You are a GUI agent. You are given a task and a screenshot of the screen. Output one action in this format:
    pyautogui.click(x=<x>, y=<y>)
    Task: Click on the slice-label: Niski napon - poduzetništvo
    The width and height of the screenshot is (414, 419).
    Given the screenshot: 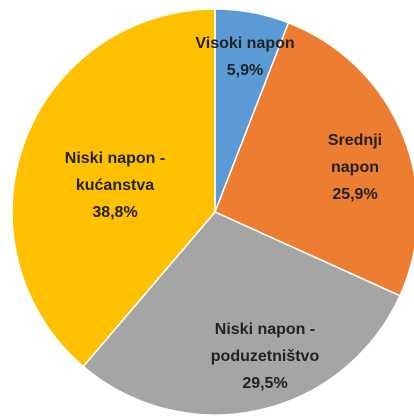 What is the action you would take?
    pyautogui.click(x=265, y=343)
    